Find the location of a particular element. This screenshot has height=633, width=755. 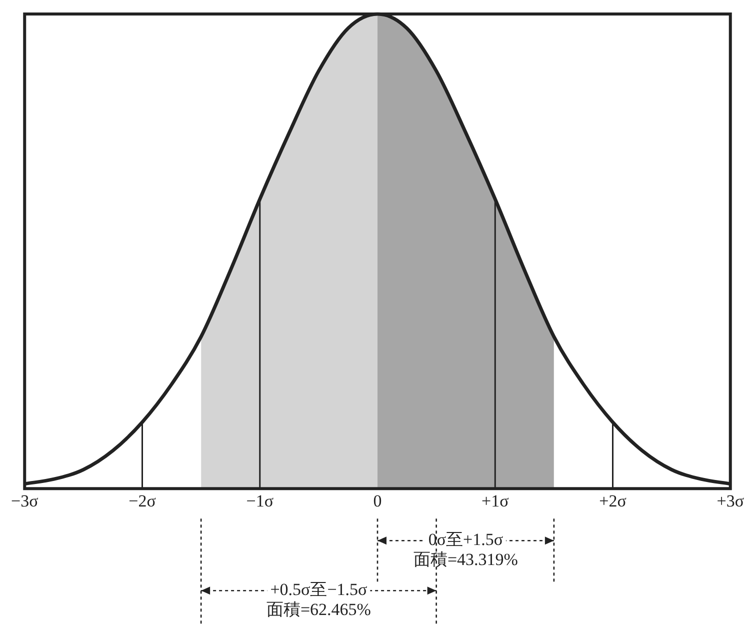

x-tick-label: 0 is located at coordinates (377, 500).